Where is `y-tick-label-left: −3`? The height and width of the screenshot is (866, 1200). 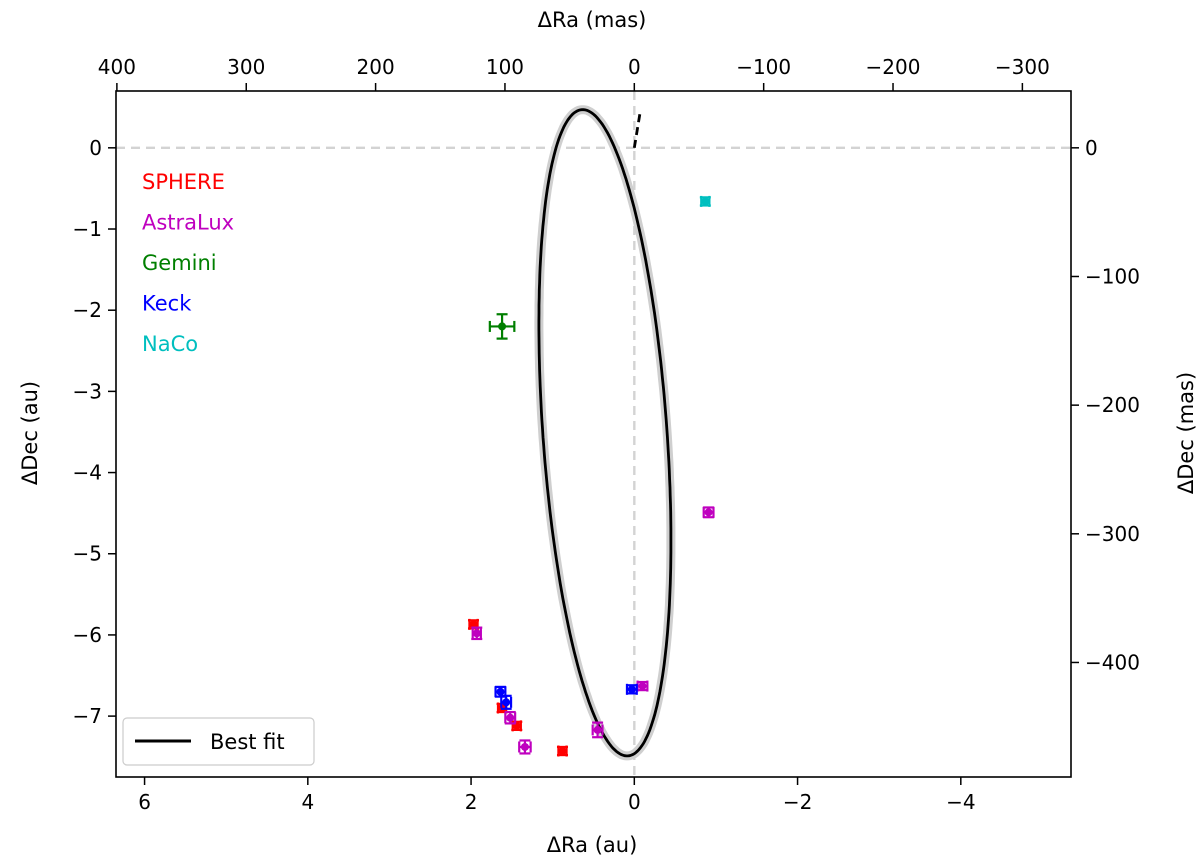
y-tick-label-left: −3 is located at coordinates (87, 391).